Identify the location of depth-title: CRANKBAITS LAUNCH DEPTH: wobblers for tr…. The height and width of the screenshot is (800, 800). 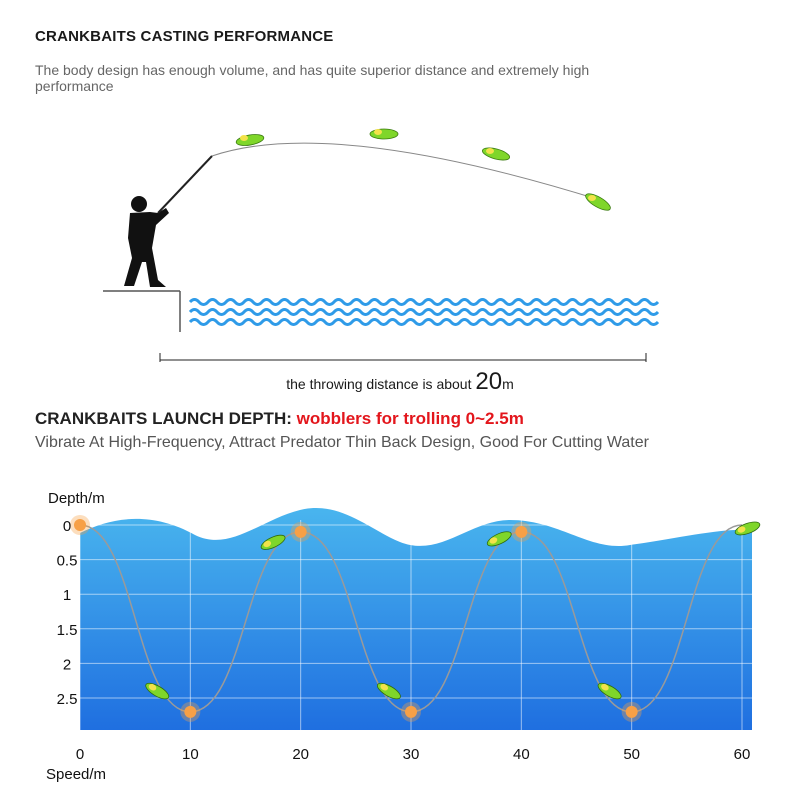
(279, 419).